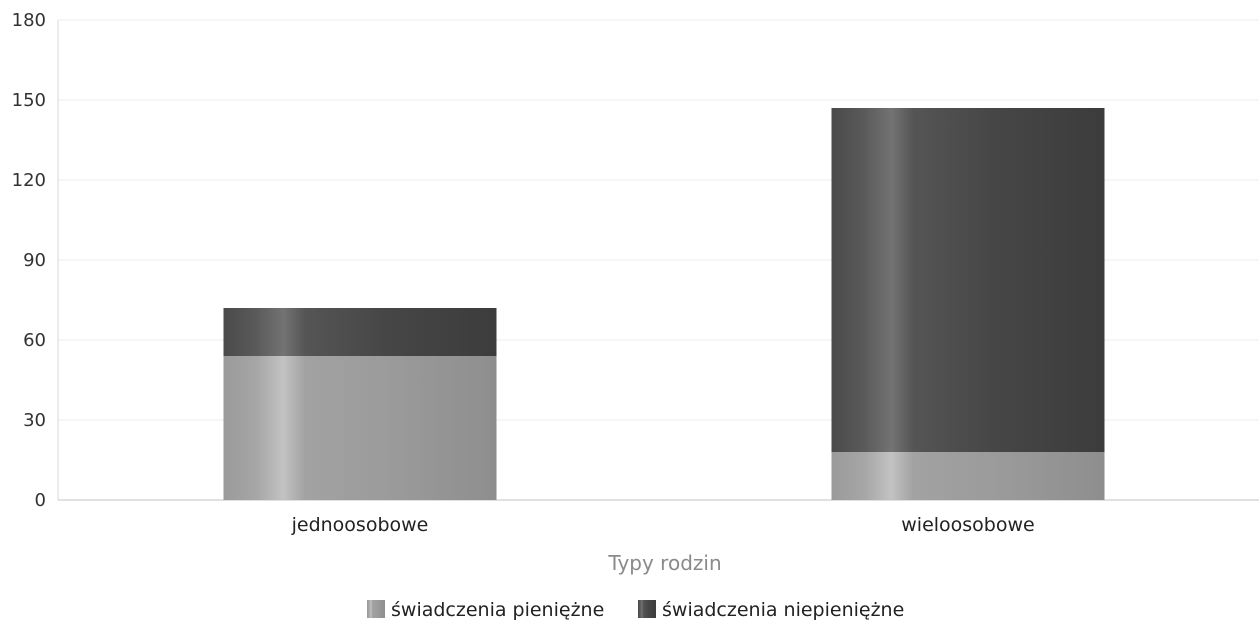 Image resolution: width=1259 pixels, height=625 pixels. Describe the element at coordinates (34, 260) in the screenshot. I see `y-tick-label: 90` at that location.